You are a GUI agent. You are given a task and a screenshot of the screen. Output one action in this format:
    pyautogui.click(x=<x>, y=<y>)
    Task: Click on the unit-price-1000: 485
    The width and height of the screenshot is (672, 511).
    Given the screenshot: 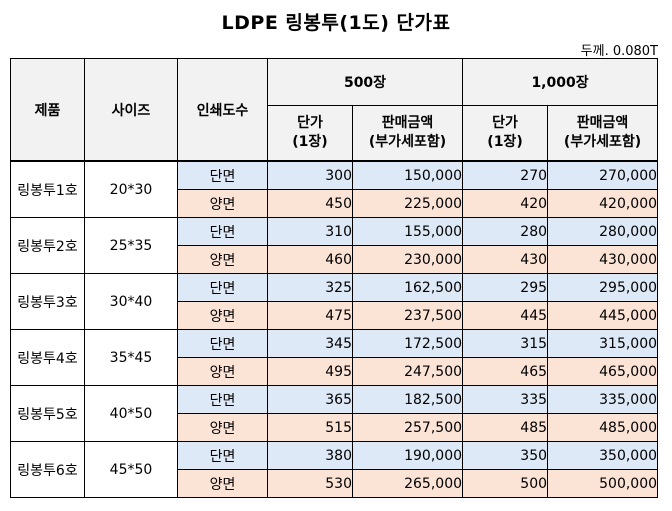 What is the action you would take?
    pyautogui.click(x=505, y=427)
    